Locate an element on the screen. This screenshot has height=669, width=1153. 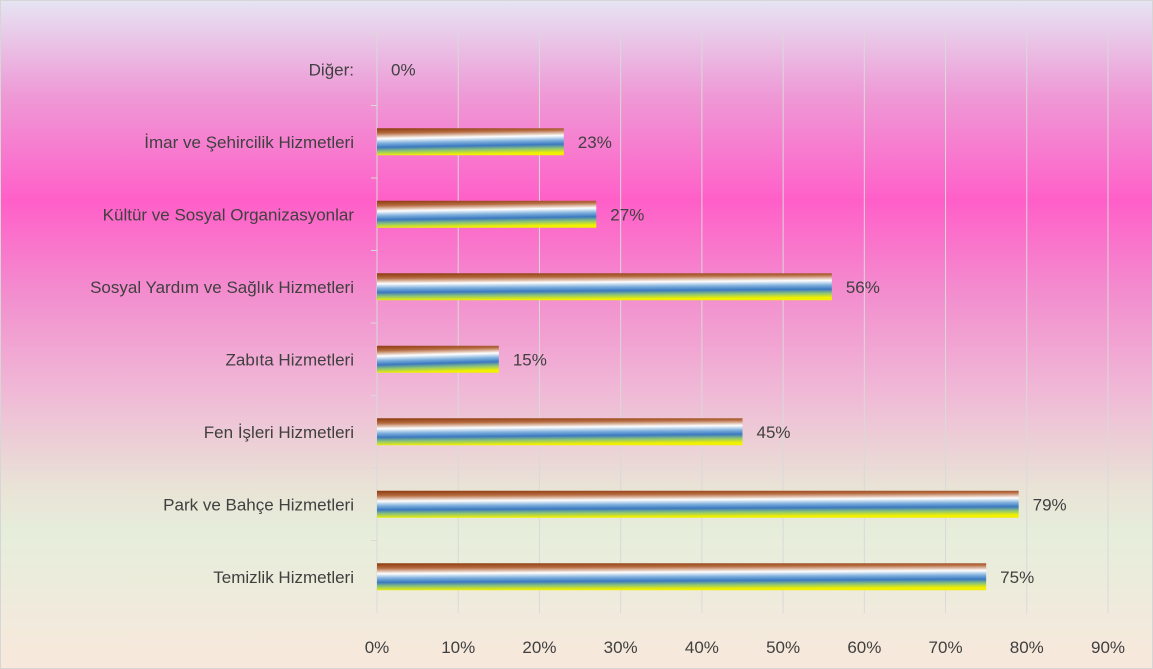
x-tick-label: 50% is located at coordinates (783, 647).